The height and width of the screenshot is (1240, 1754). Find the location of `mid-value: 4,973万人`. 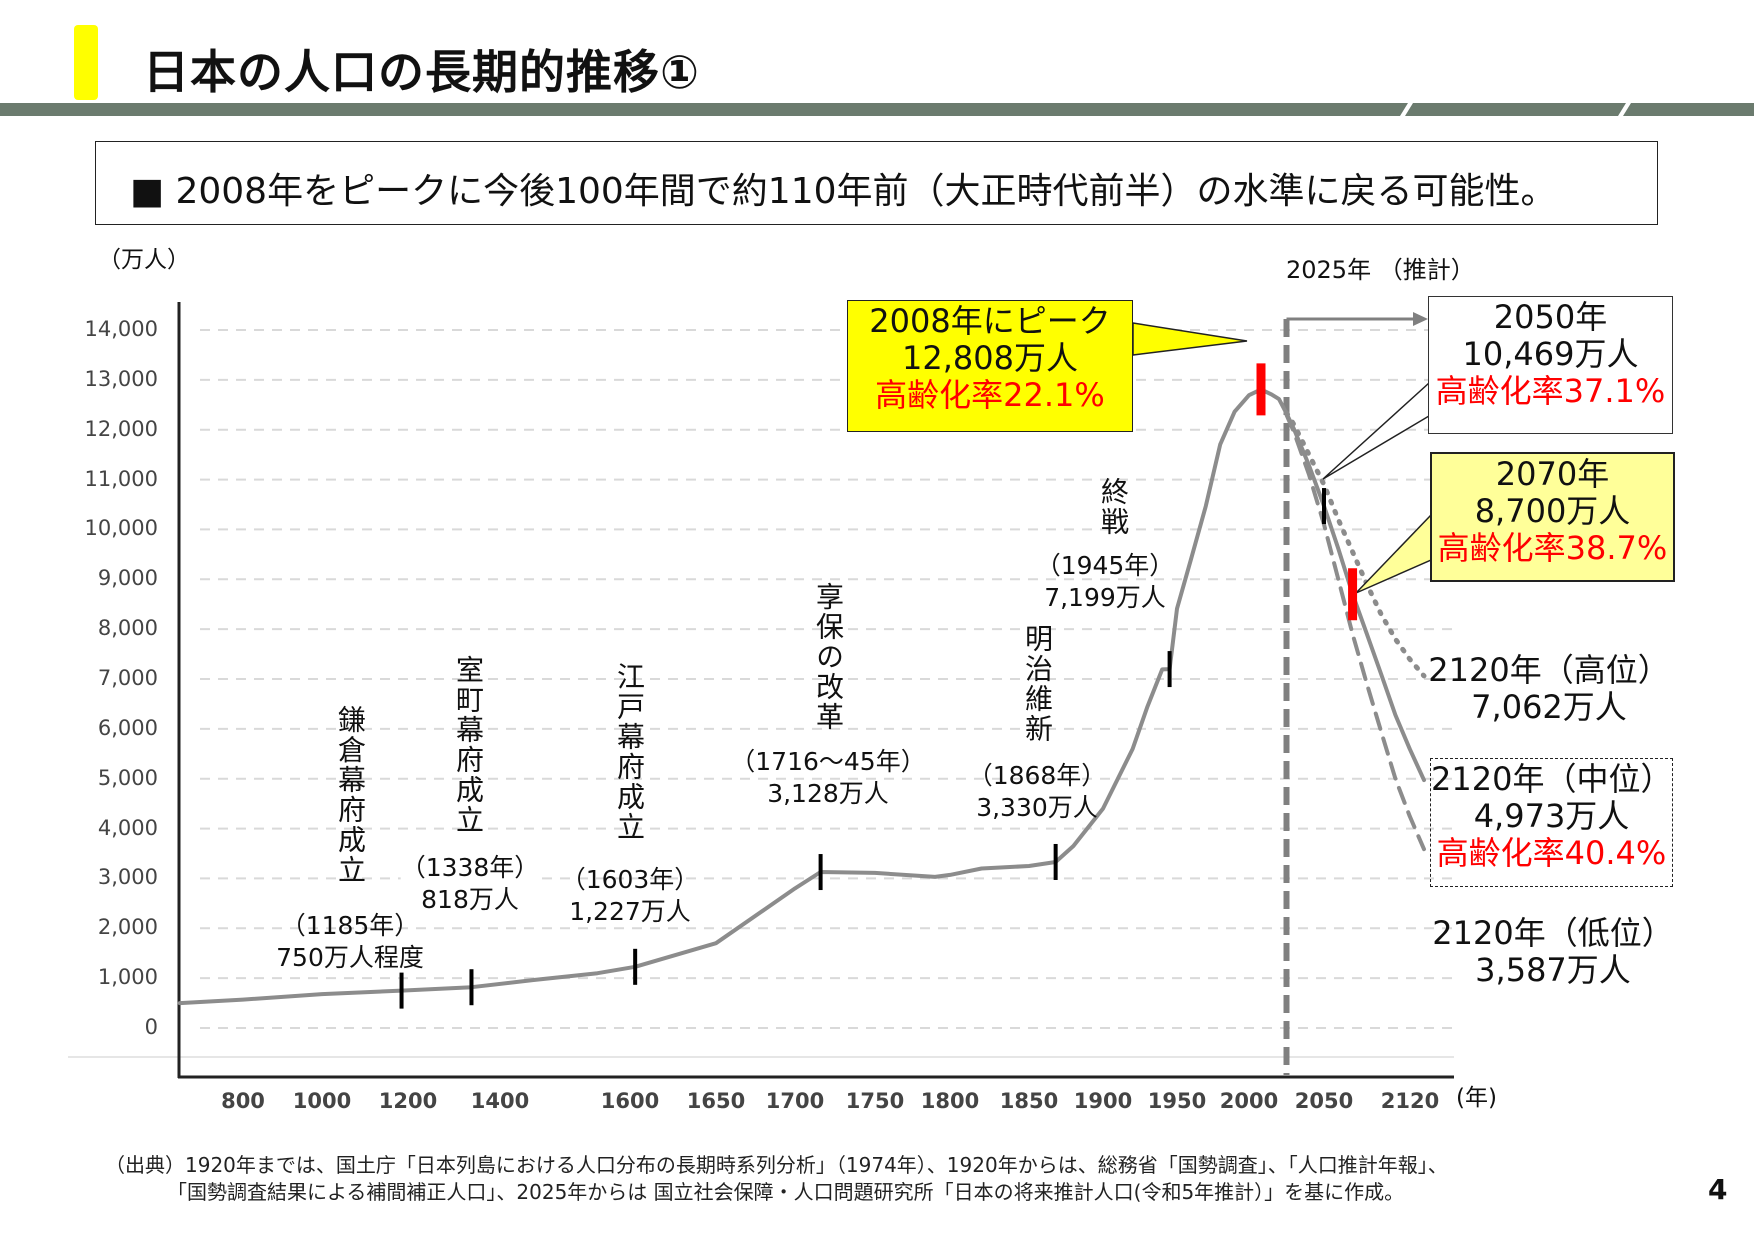

mid-value: 4,973万人 is located at coordinates (1551, 816).